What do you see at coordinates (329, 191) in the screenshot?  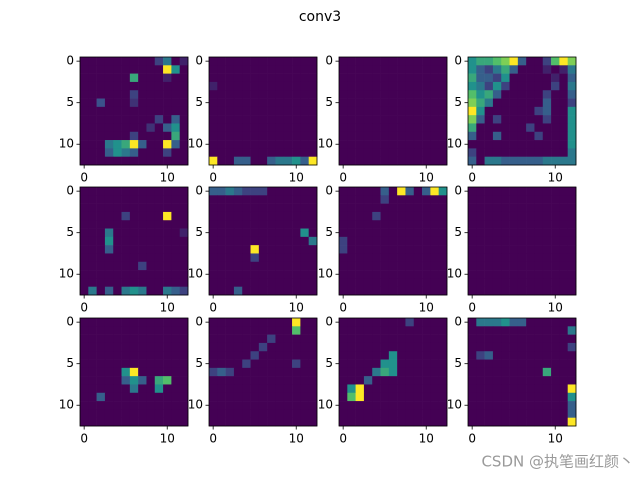 I see `y-tick-label: 0` at bounding box center [329, 191].